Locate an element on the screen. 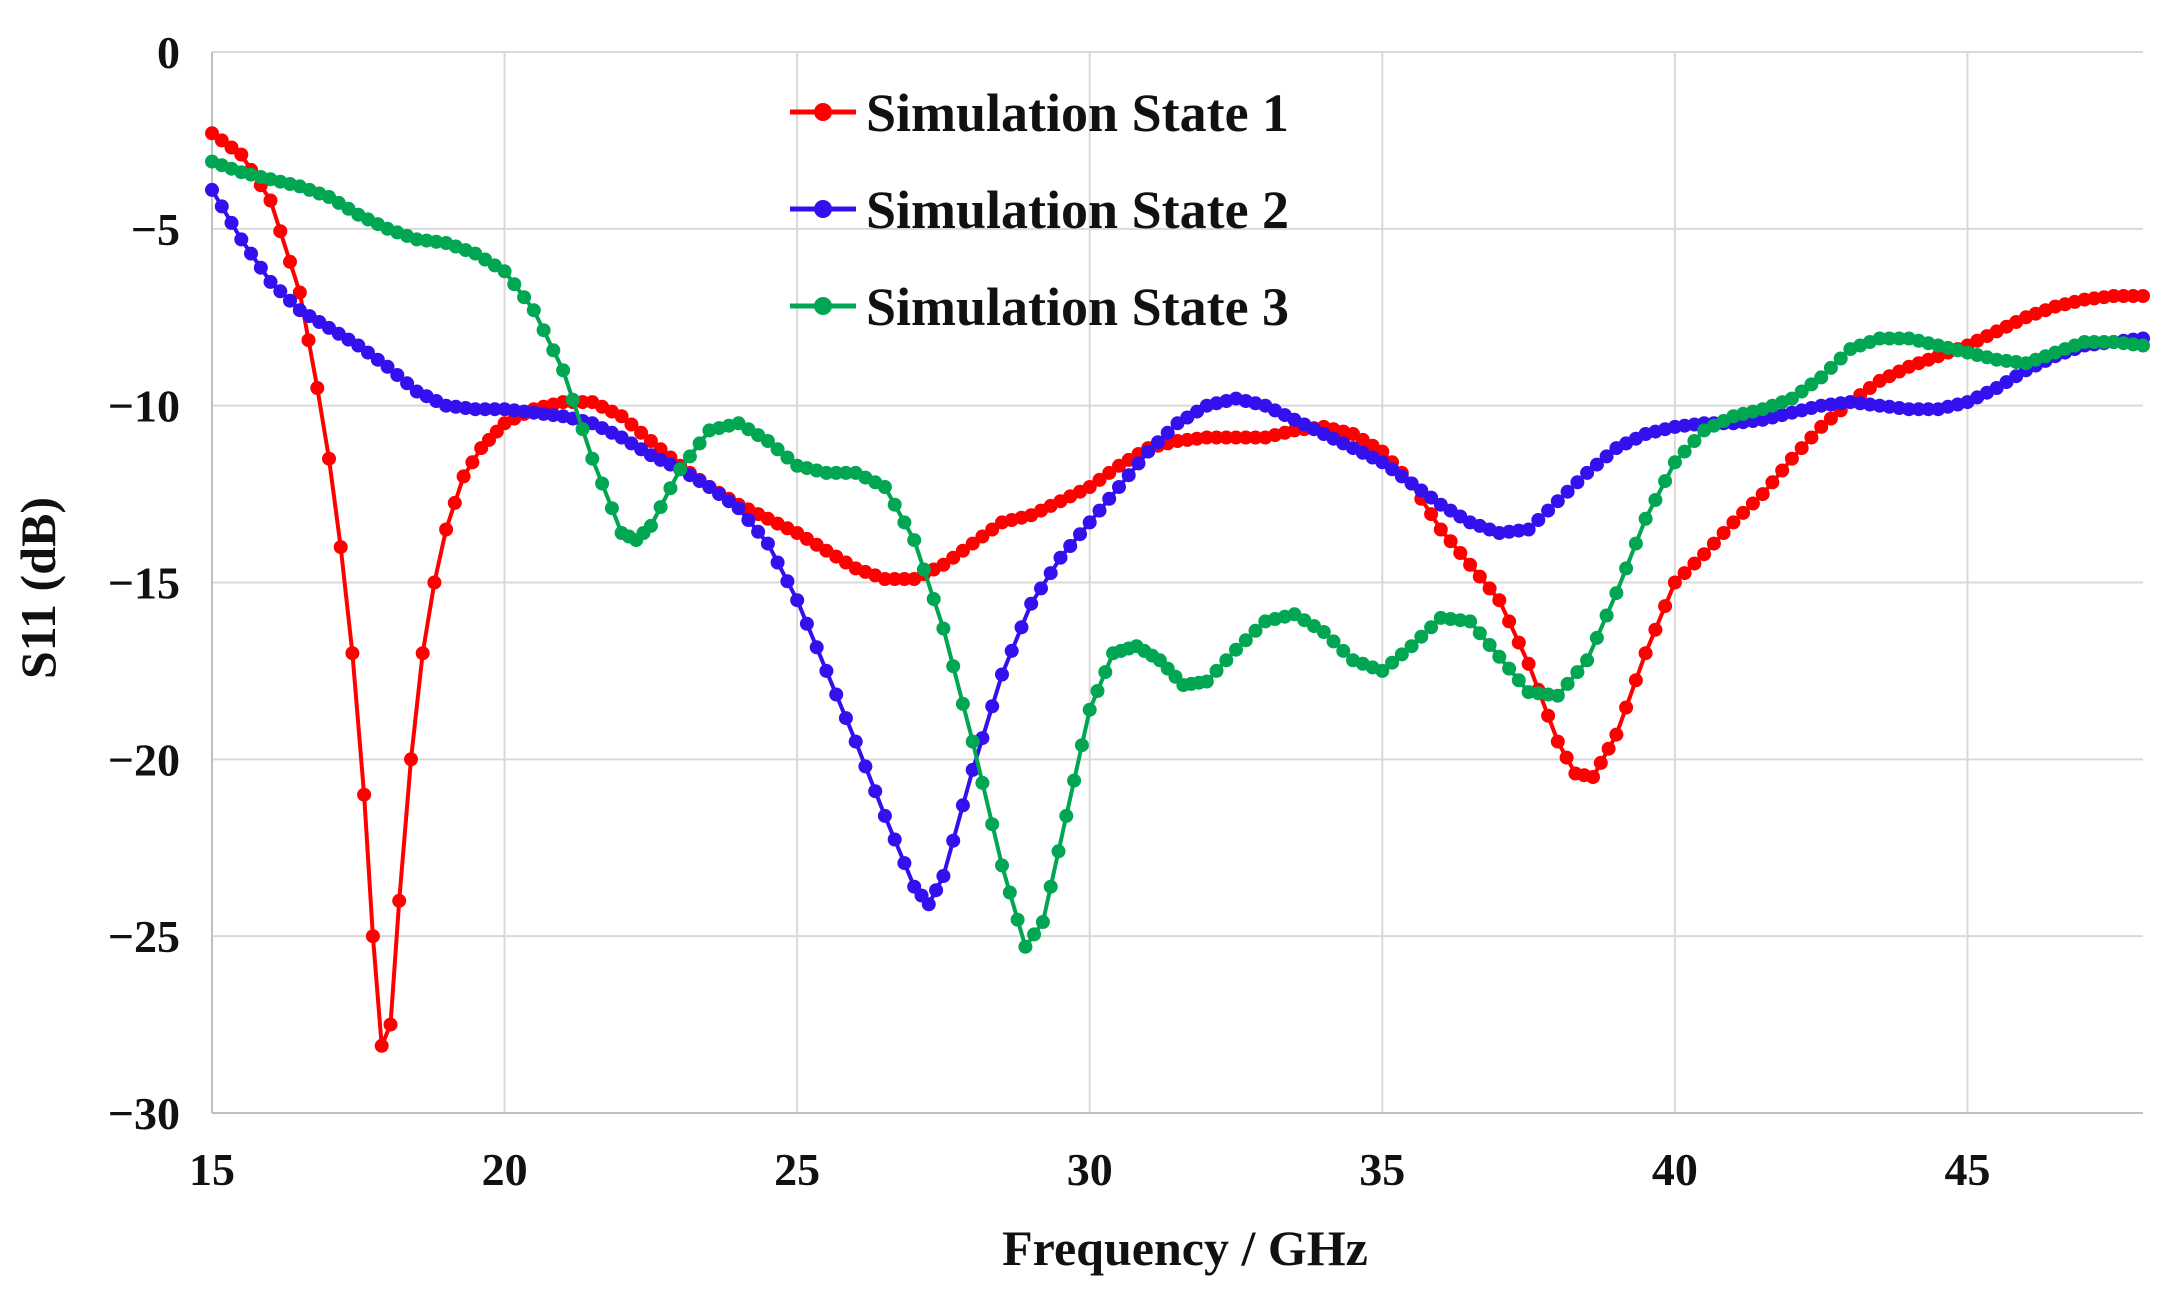 The height and width of the screenshot is (1311, 2175). y-tick-label: −25 is located at coordinates (144, 936).